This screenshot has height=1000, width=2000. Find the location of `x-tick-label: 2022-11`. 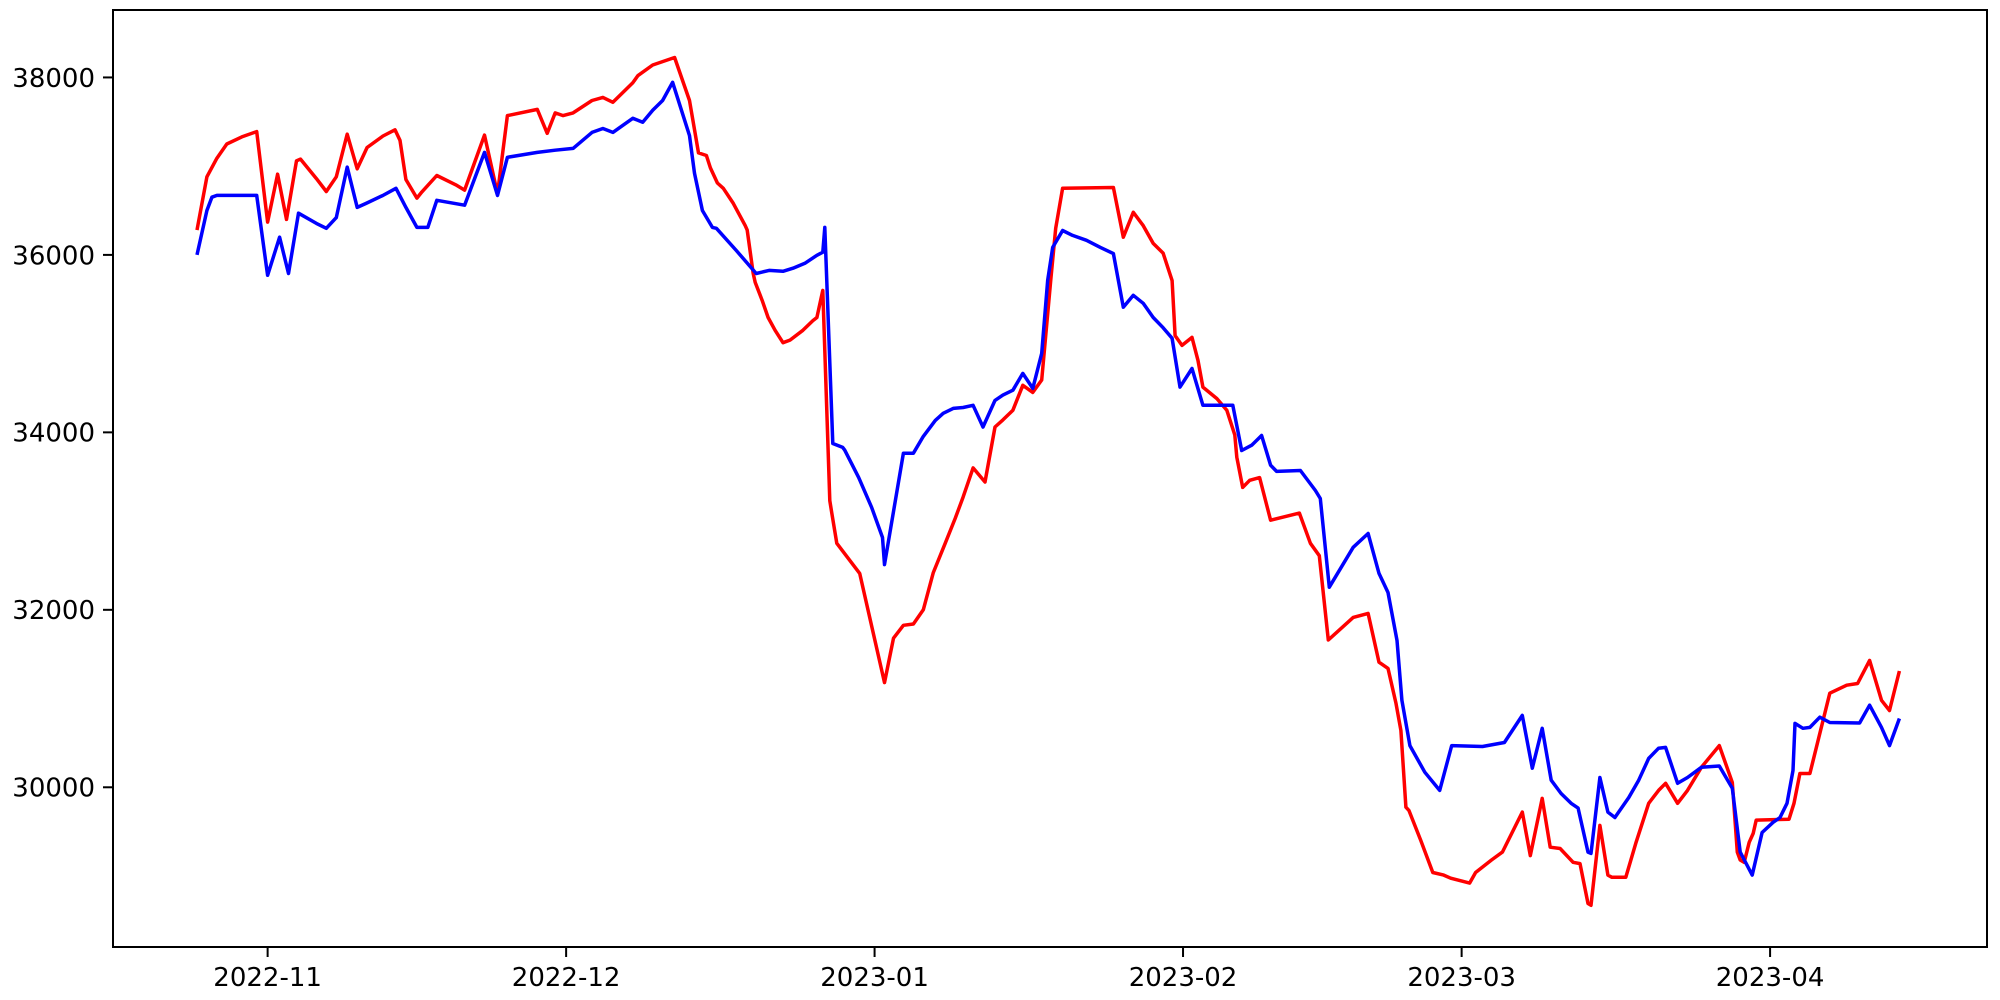

x-tick-label: 2022-11 is located at coordinates (267, 978).